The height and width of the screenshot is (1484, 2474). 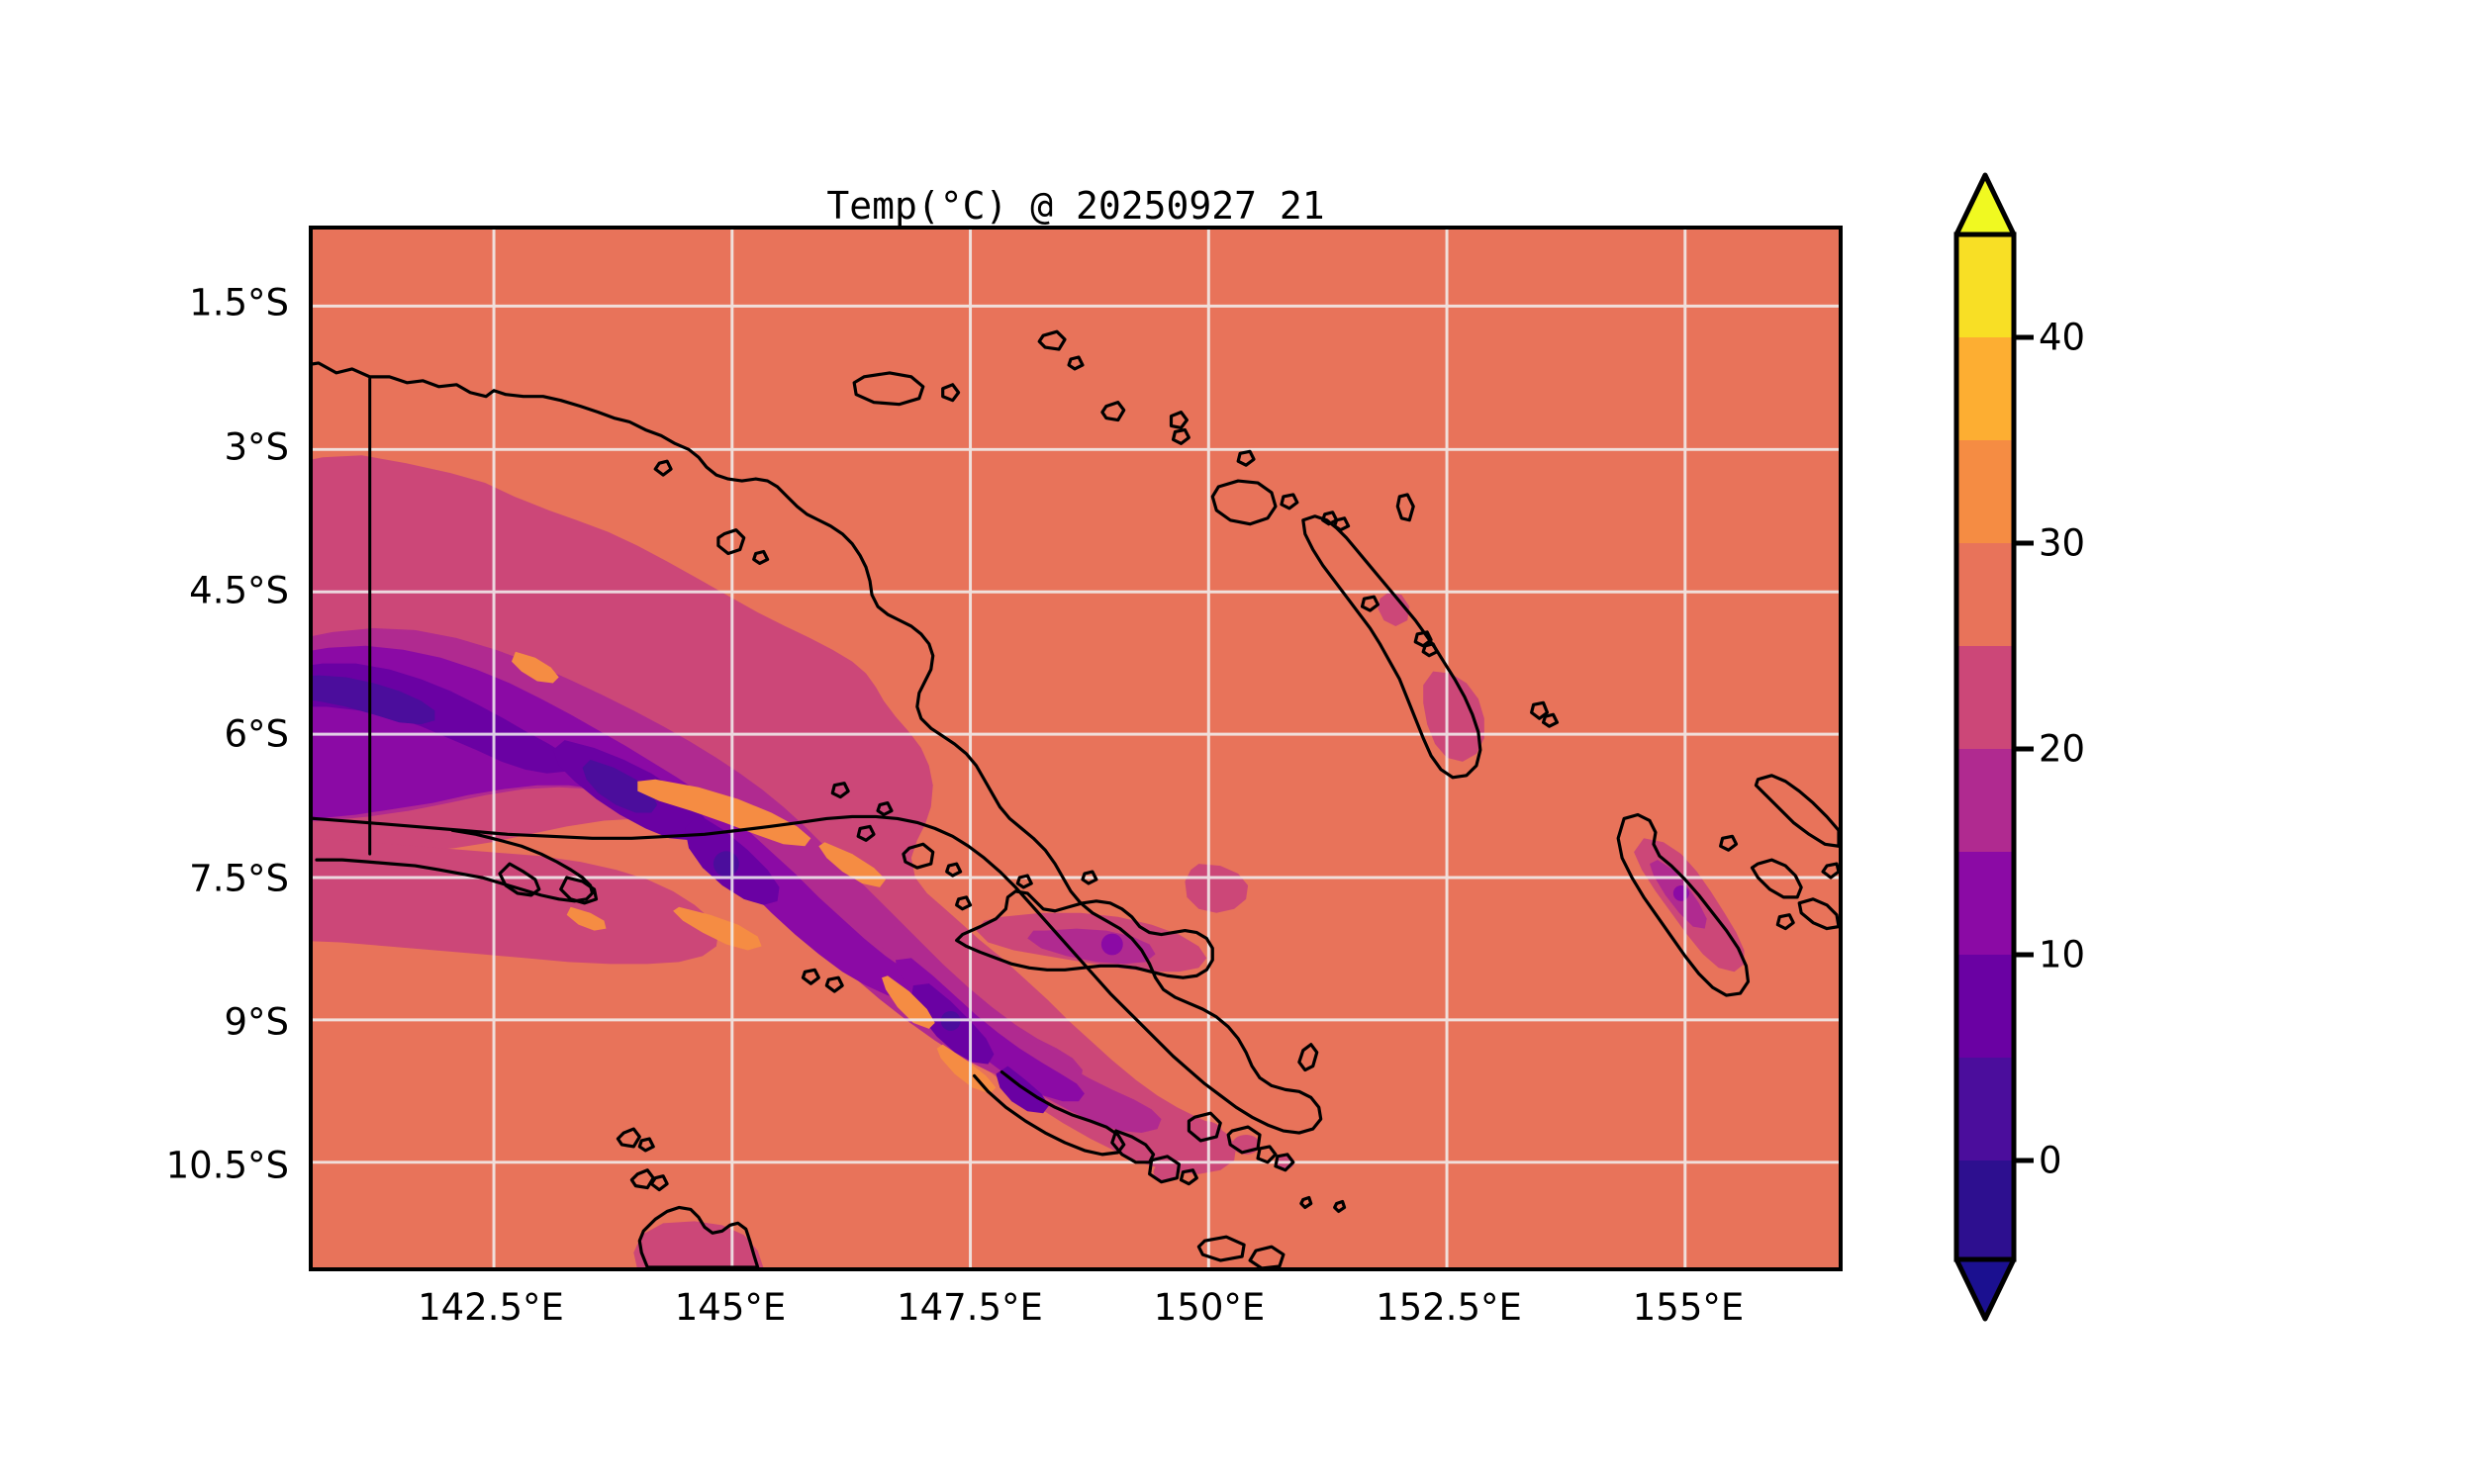 I want to click on ytick-label-6: 9°S, so click(x=257, y=1022).